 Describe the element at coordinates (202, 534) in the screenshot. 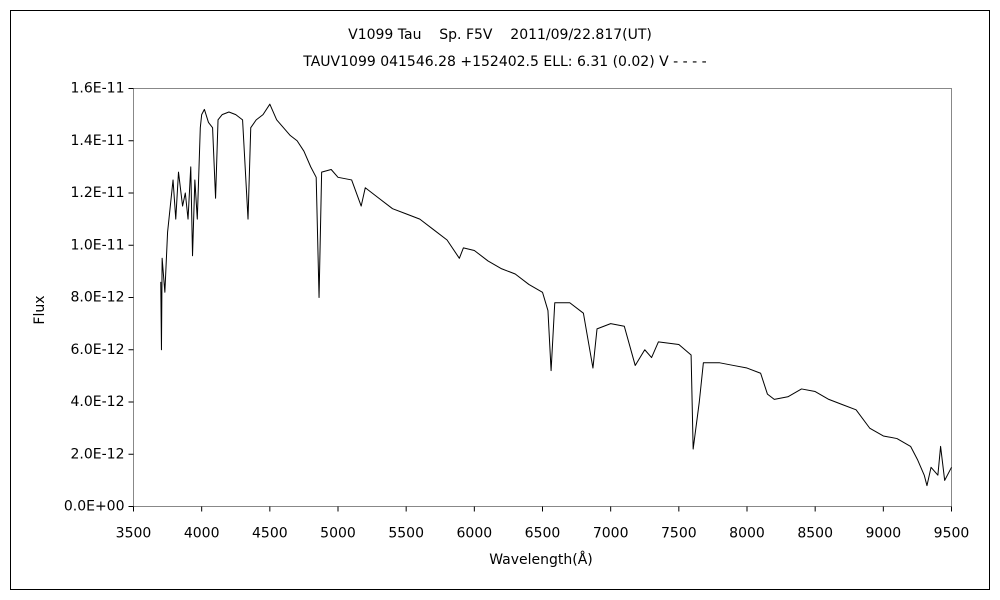

I see `x-tick-label: 4000` at that location.